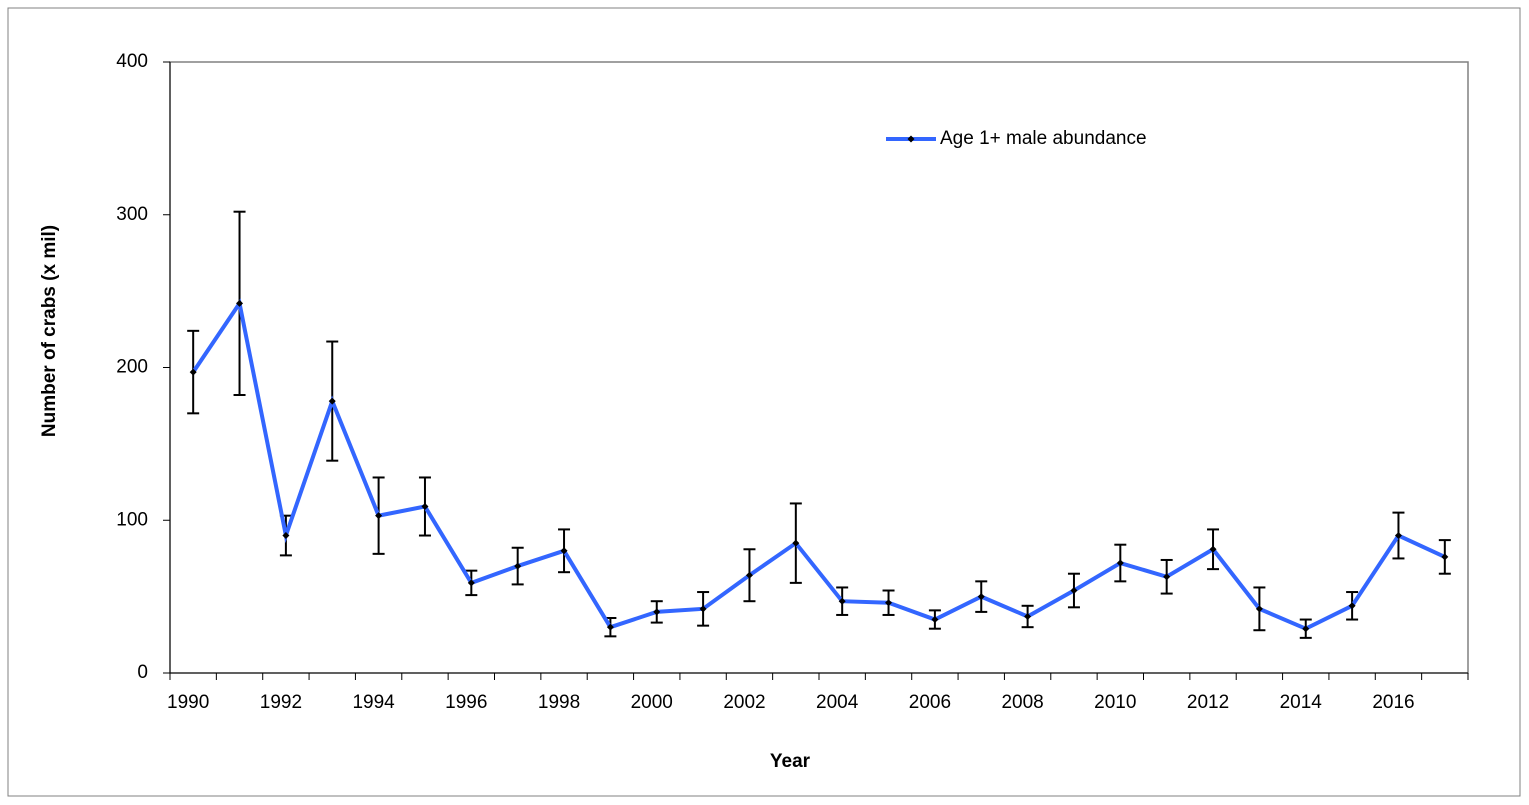 The image size is (1529, 805). What do you see at coordinates (1393, 702) in the screenshot?
I see `x-tick-label: 2016` at bounding box center [1393, 702].